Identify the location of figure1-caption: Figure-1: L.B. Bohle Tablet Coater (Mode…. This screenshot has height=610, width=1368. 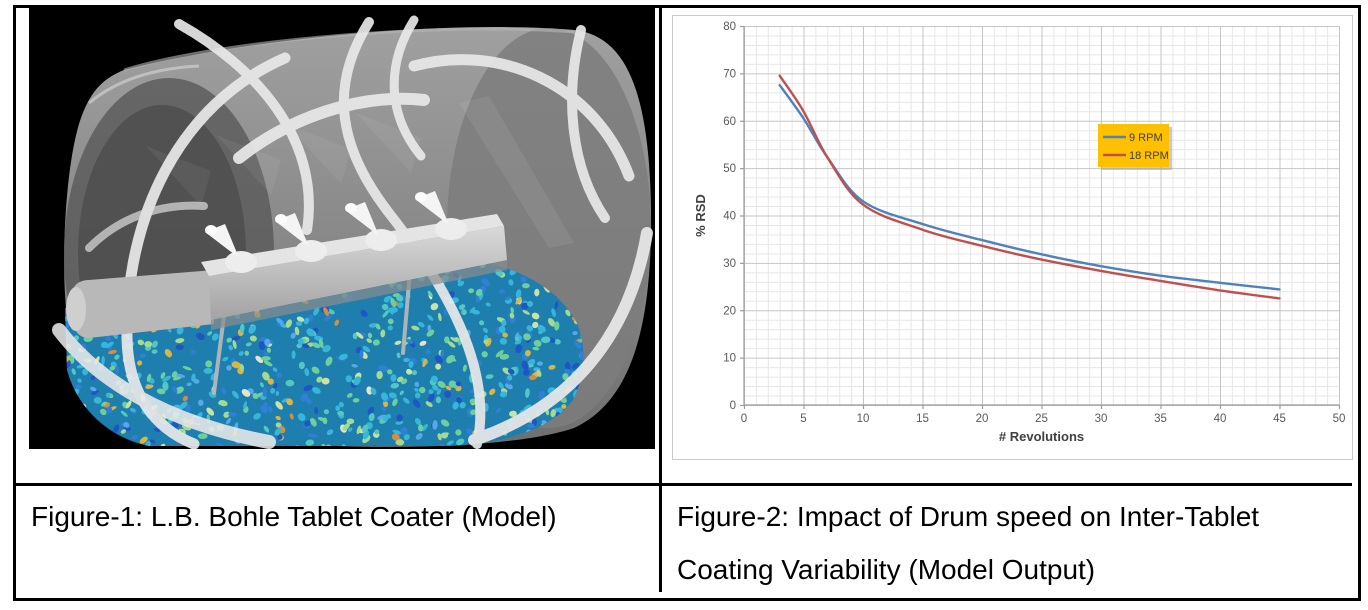
(337, 514).